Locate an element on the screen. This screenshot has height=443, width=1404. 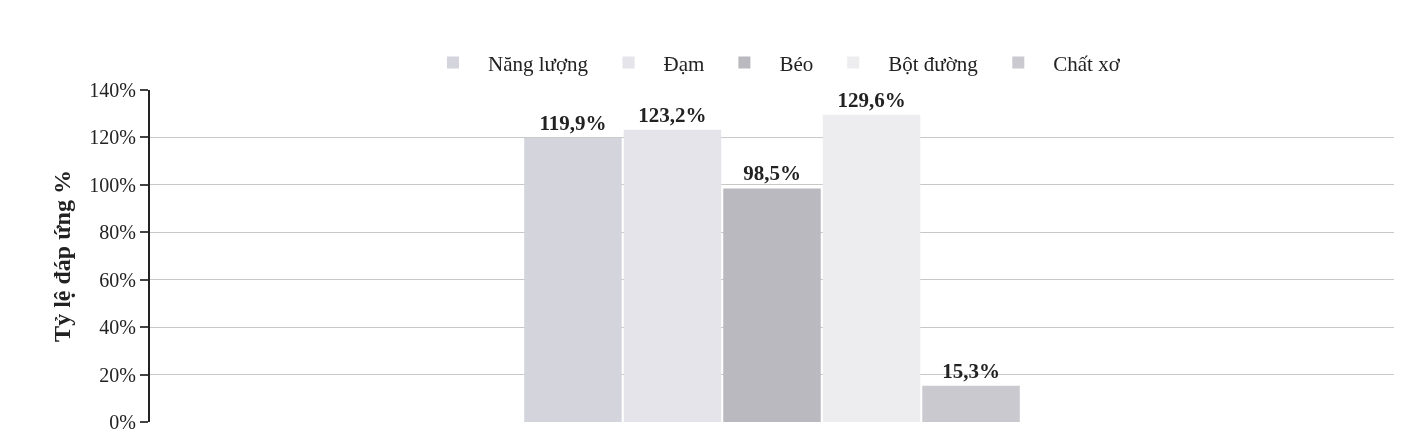
y-tick-label: 120% is located at coordinates (112, 137).